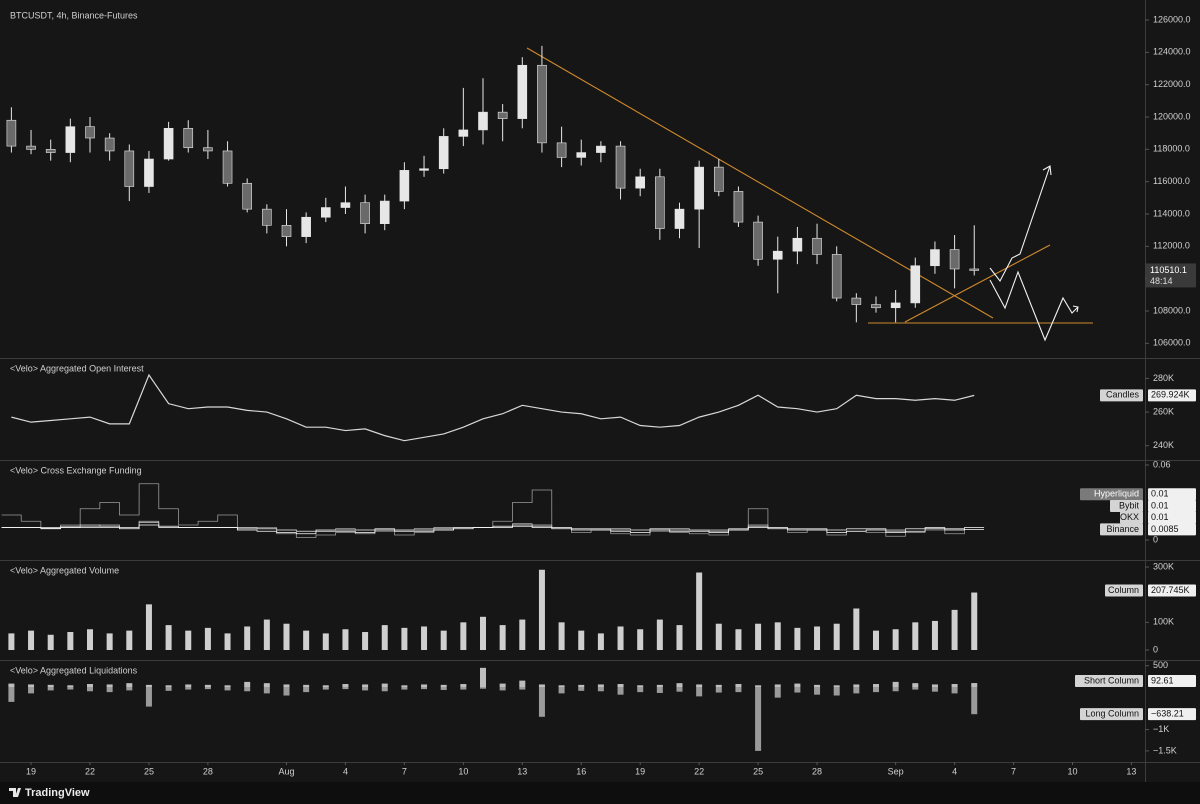  What do you see at coordinates (493, 407) in the screenshot?
I see `series-line` at bounding box center [493, 407].